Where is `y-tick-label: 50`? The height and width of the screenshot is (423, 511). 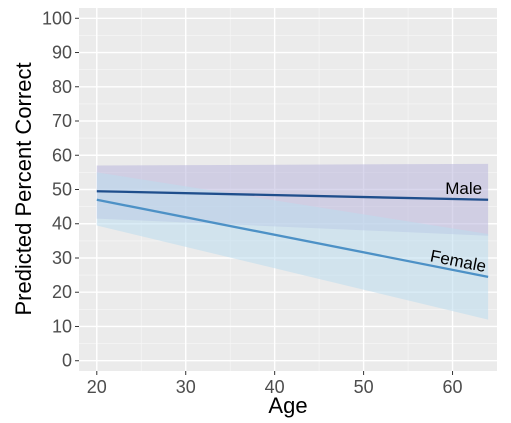 y-tick-label: 50 is located at coordinates (62, 190).